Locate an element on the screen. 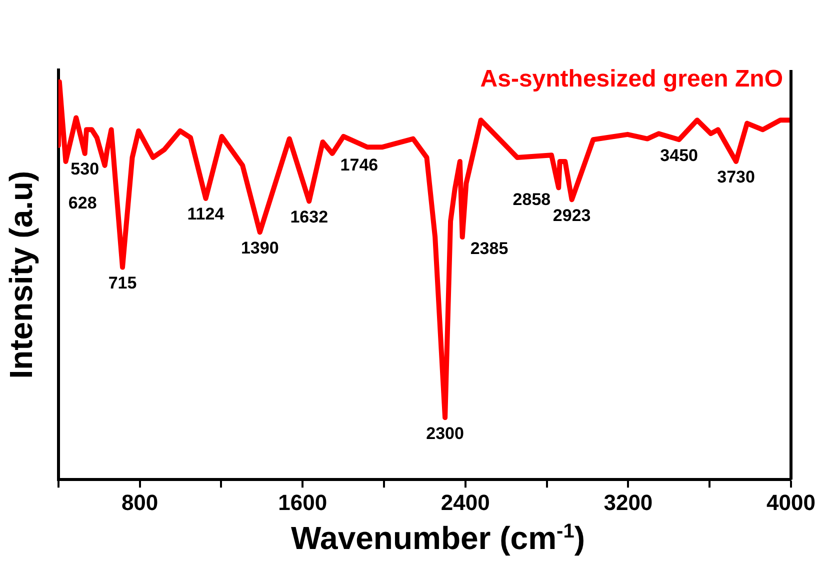 The image size is (831, 574). annotation: 3450 is located at coordinates (679, 155).